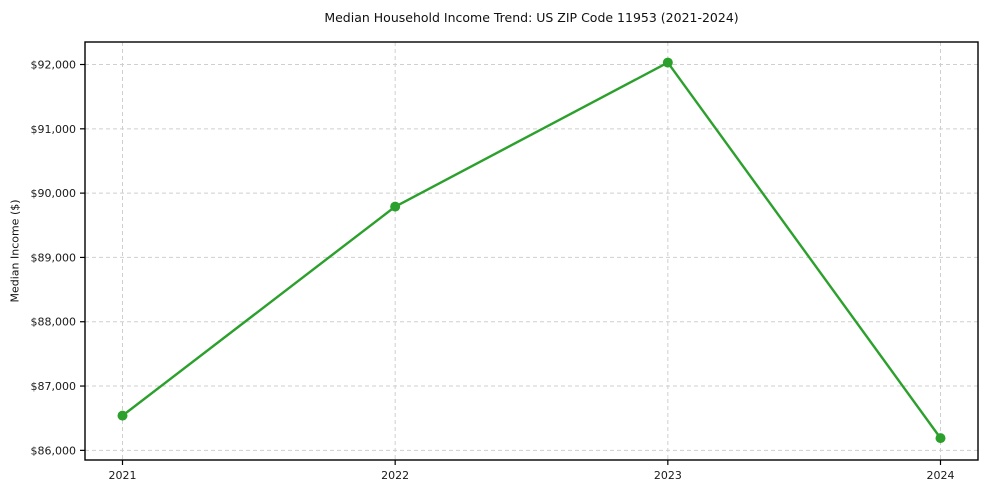 The width and height of the screenshot is (989, 490). Describe the element at coordinates (54, 386) in the screenshot. I see `y-tick-label: $87,000` at that location.